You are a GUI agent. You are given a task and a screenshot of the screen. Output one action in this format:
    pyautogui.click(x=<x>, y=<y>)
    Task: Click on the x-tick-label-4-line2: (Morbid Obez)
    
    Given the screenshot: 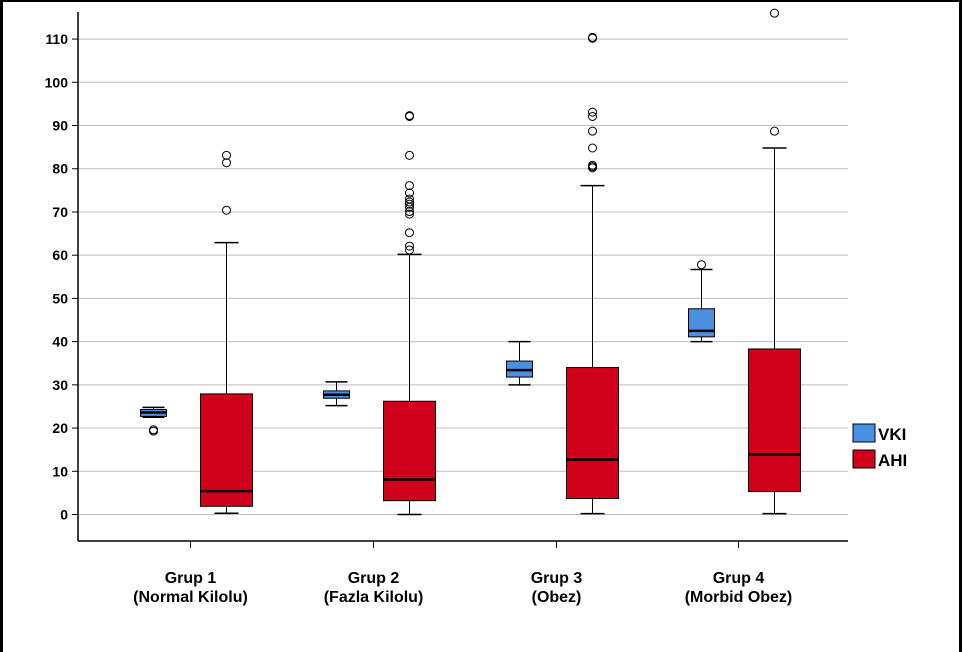 What is the action you would take?
    pyautogui.click(x=739, y=597)
    